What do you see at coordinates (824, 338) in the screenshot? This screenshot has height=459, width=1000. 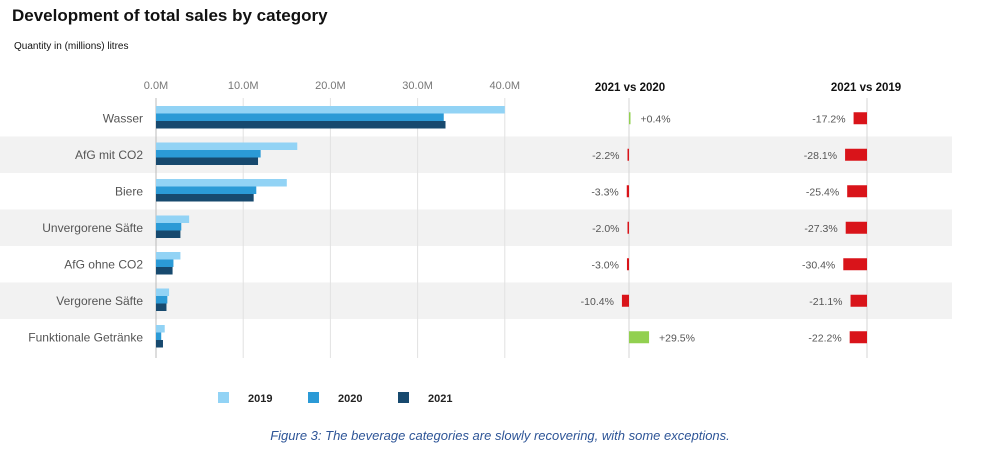 I see `comparison-label: -22.2%` at bounding box center [824, 338].